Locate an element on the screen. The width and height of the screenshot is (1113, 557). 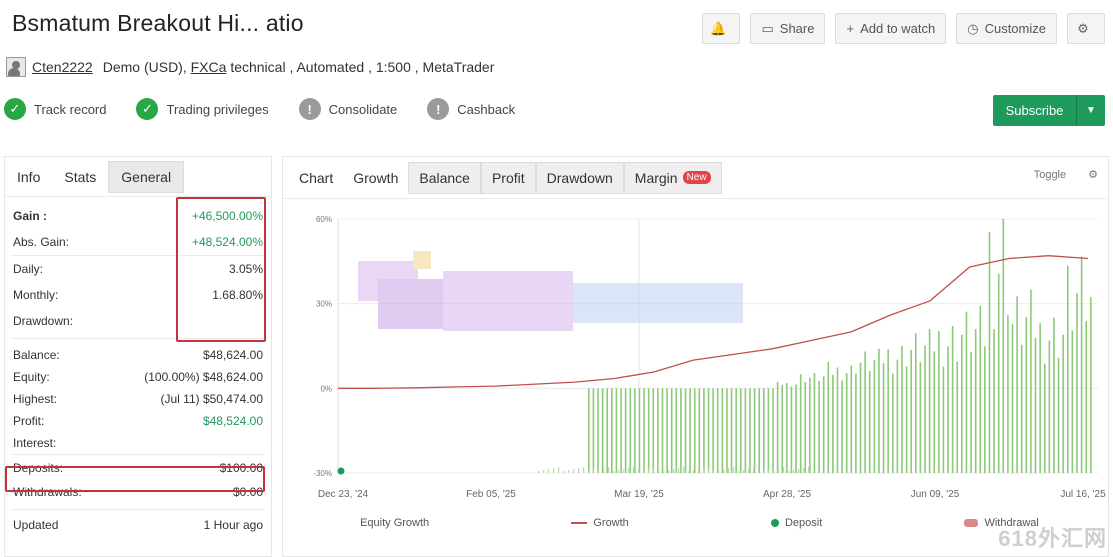
settings-button: ⚙ is located at coordinates (1086, 28).